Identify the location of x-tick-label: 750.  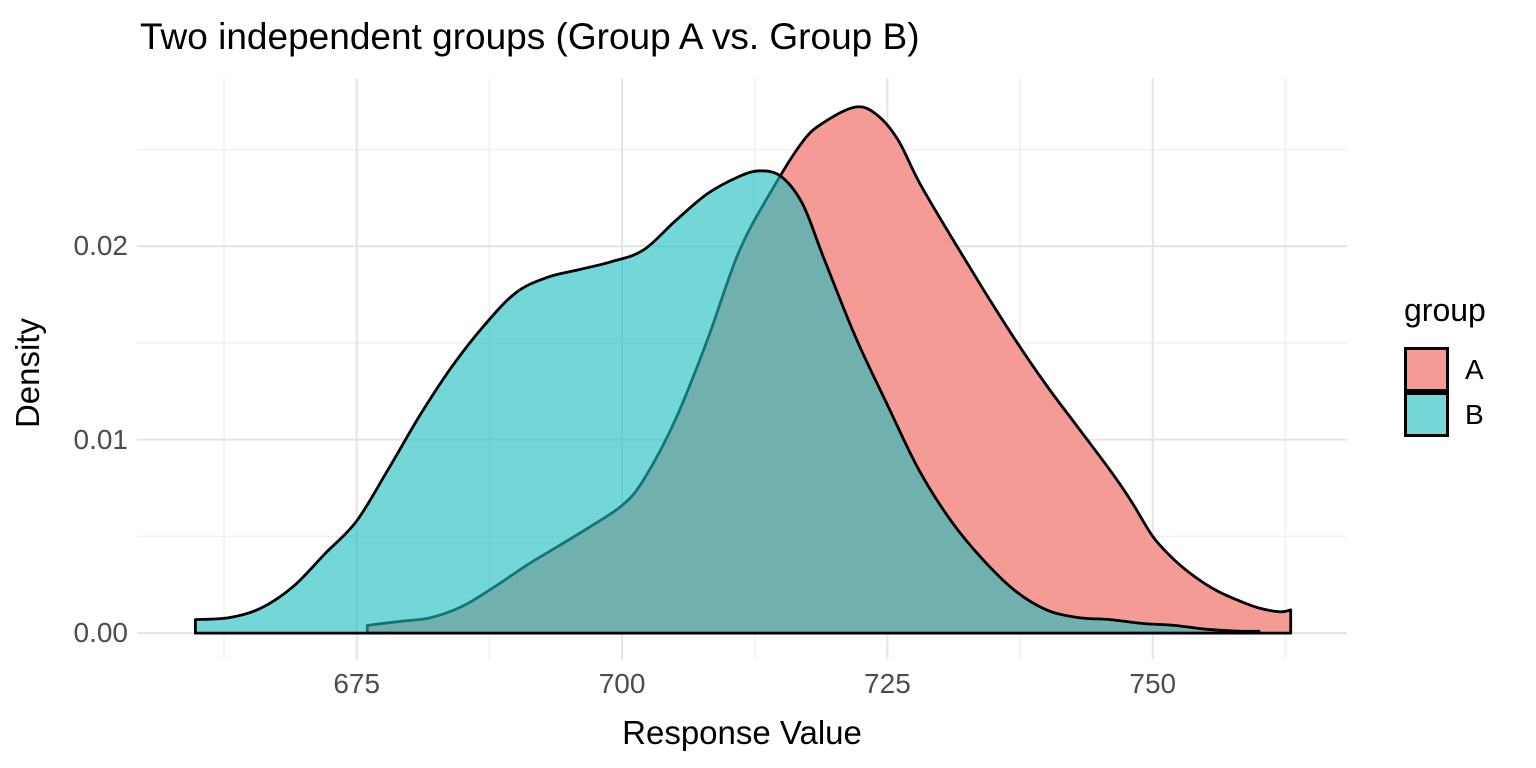
(1153, 683).